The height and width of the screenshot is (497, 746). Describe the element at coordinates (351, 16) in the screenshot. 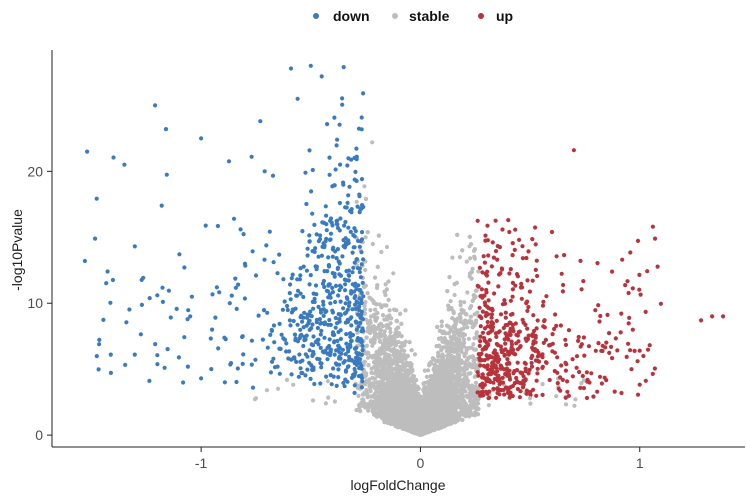

I see `legend-label-down: down` at that location.